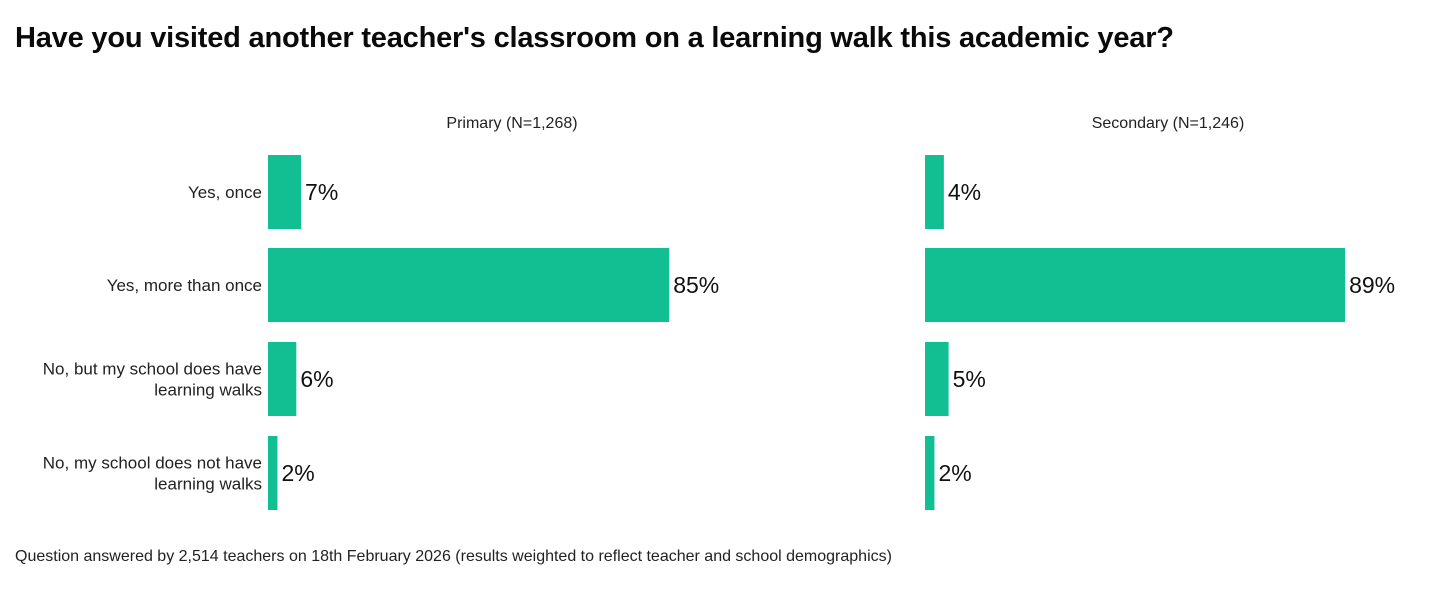 This screenshot has height=600, width=1440. What do you see at coordinates (969, 379) in the screenshot?
I see `value-label: 5%` at bounding box center [969, 379].